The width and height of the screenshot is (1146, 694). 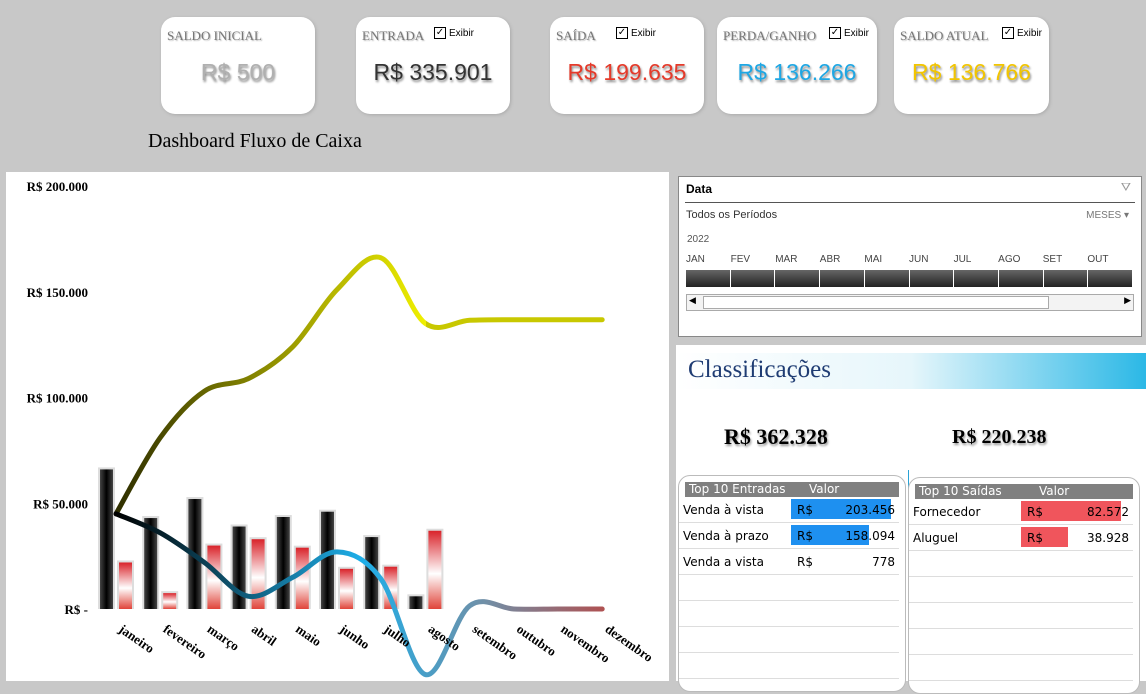 What do you see at coordinates (740, 259) in the screenshot?
I see `month-label: FEV` at bounding box center [740, 259].